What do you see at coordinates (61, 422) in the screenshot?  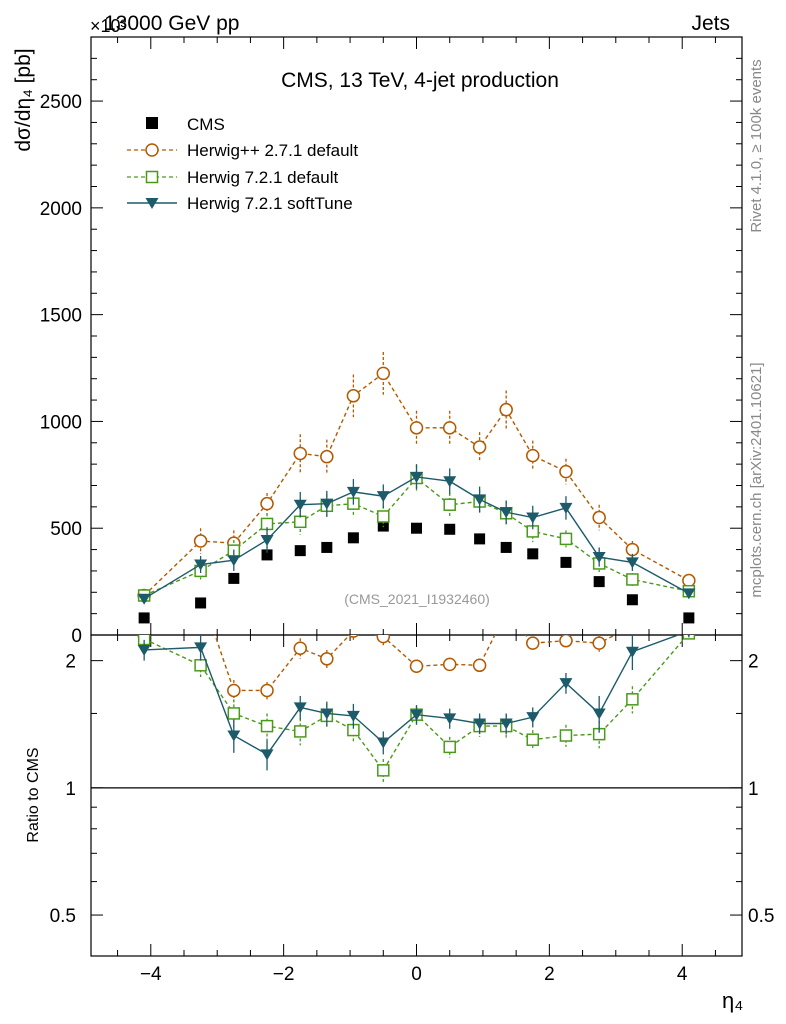 I see `y-tick-label-top: 1000` at bounding box center [61, 422].